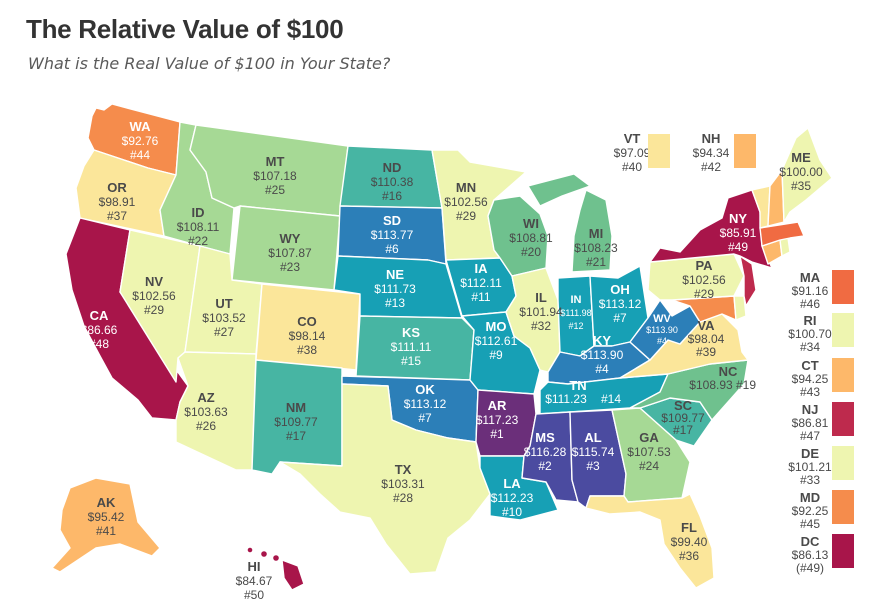  I want to click on svg-text: $107.18, so click(275, 176).